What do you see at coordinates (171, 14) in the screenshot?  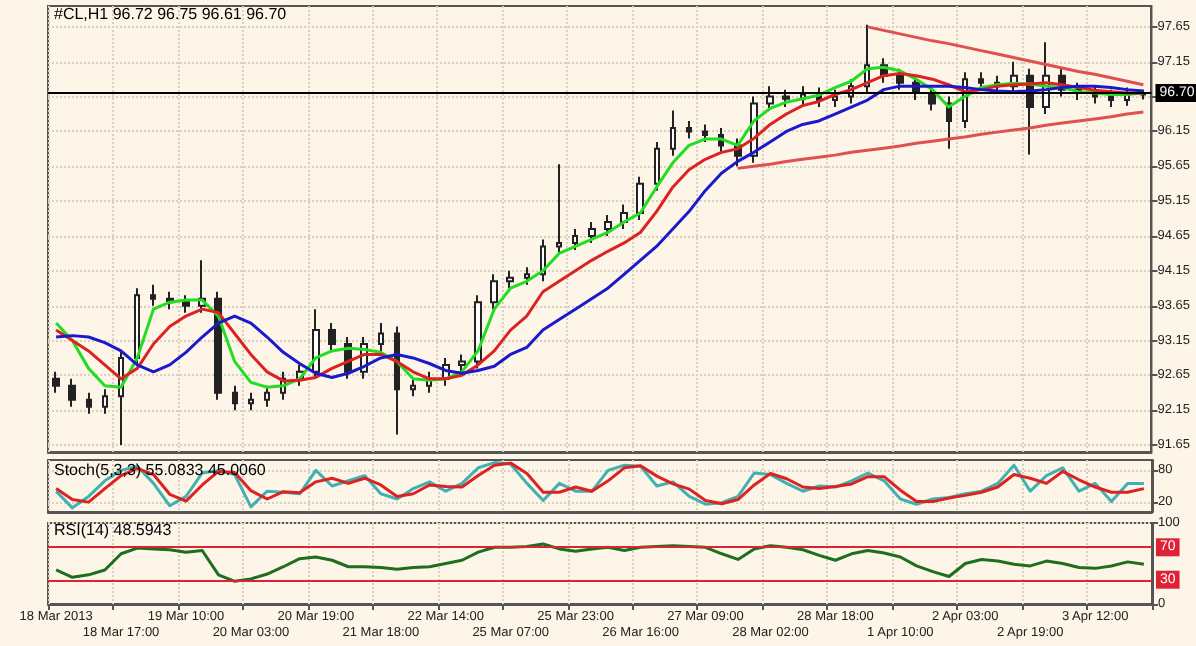 I see `chart-title: #CL,H1 96.72 96.75 96.61 96.70` at bounding box center [171, 14].